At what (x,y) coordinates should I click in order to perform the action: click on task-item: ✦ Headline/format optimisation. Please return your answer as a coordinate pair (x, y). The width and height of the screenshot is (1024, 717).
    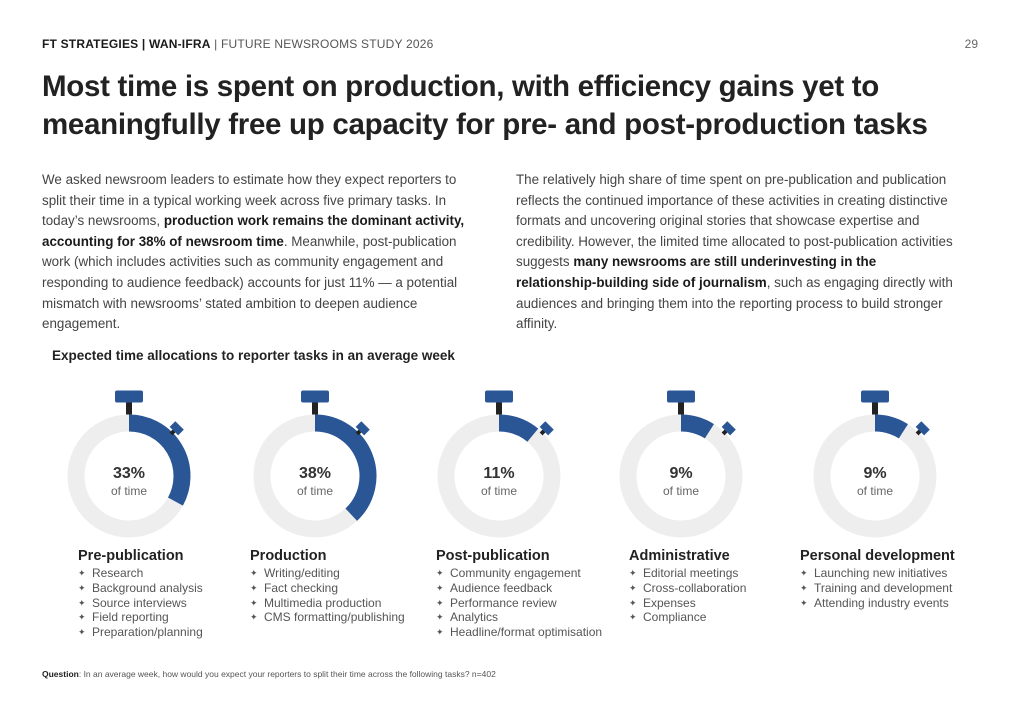
    Looking at the image, I should click on (531, 632).